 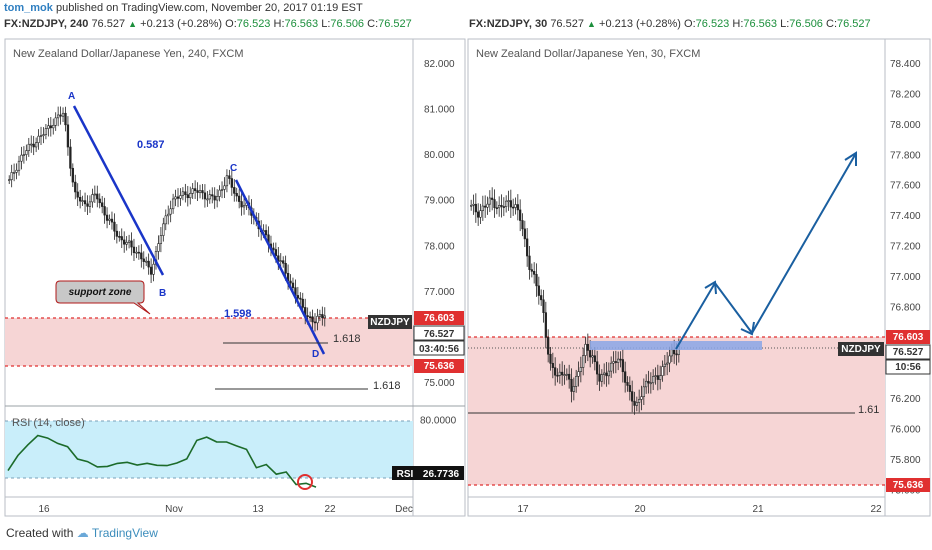 I want to click on upper-line-price-left: 76.603, so click(x=439, y=318).